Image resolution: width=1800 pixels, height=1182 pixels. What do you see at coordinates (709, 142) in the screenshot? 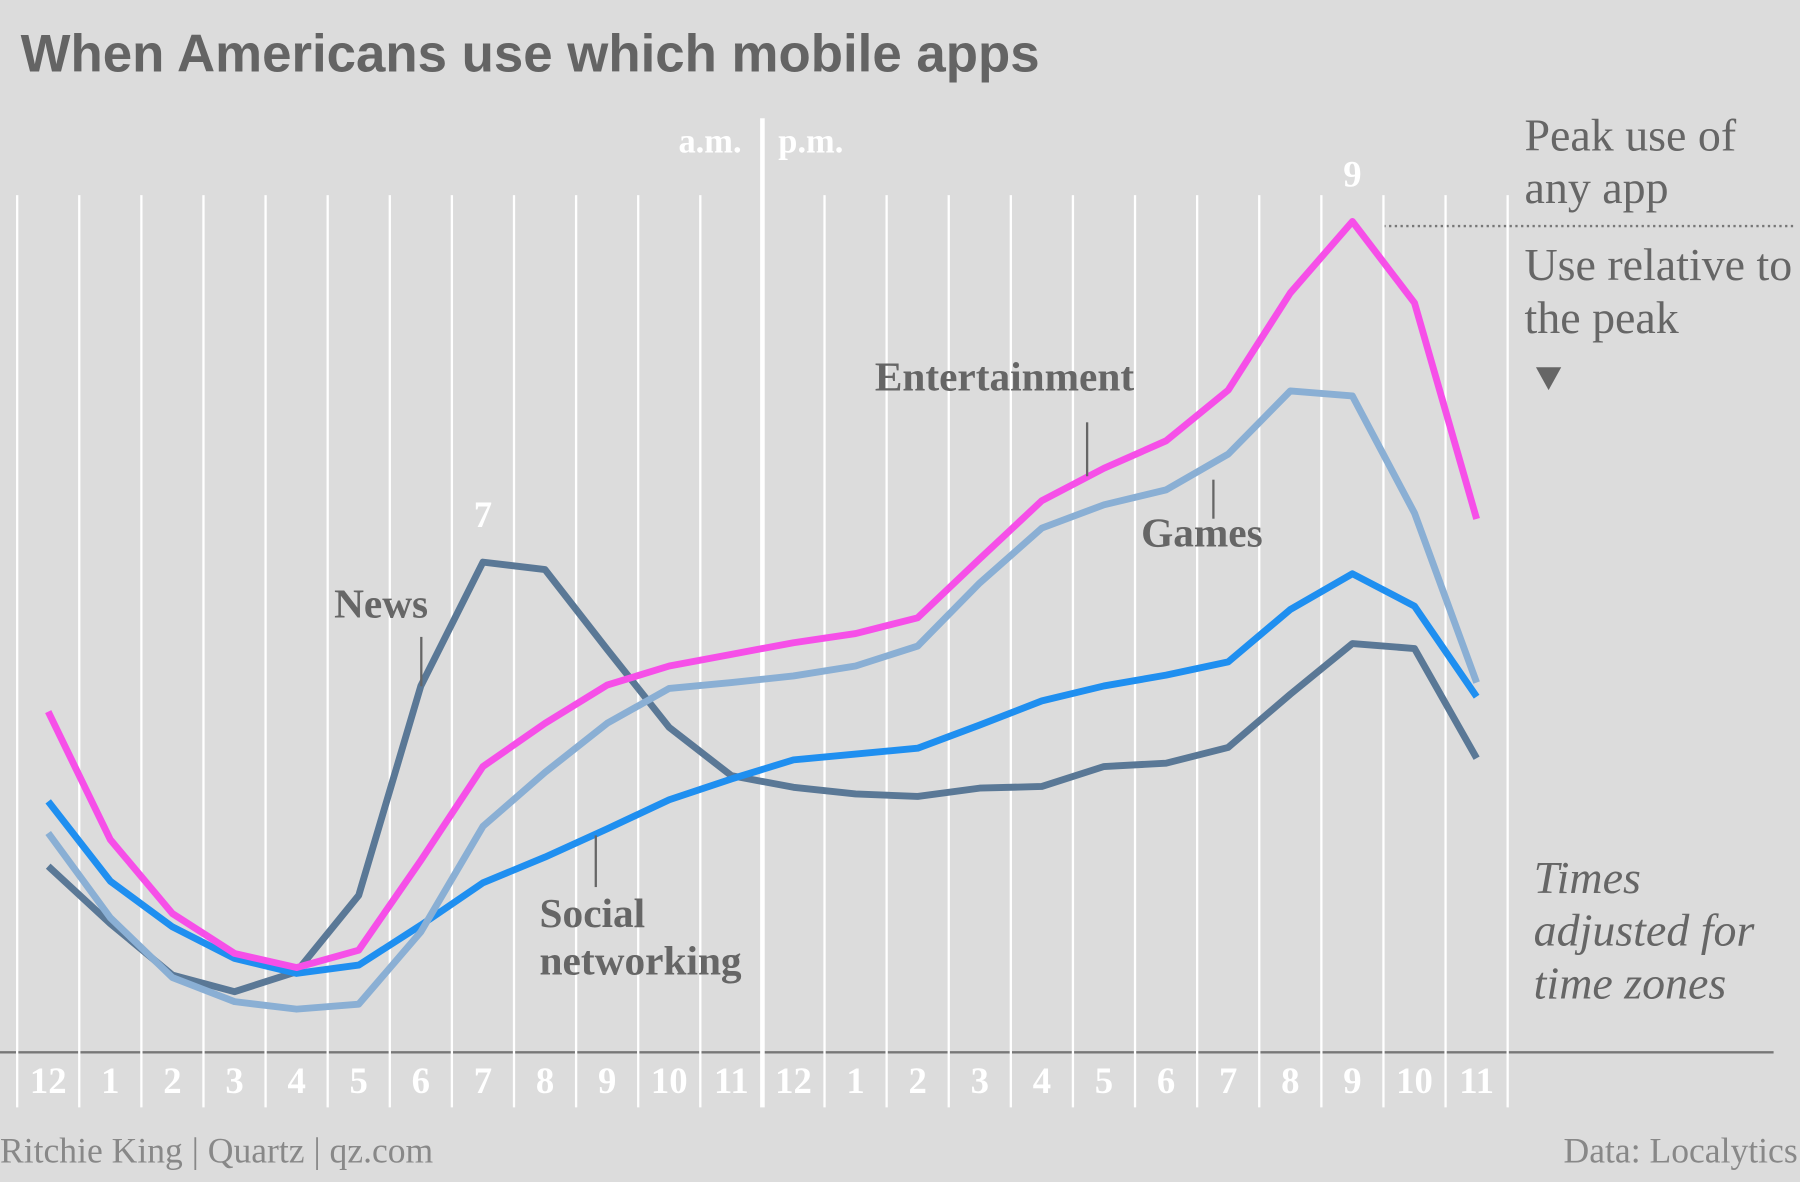
I see `am-label: a.m.` at bounding box center [709, 142].